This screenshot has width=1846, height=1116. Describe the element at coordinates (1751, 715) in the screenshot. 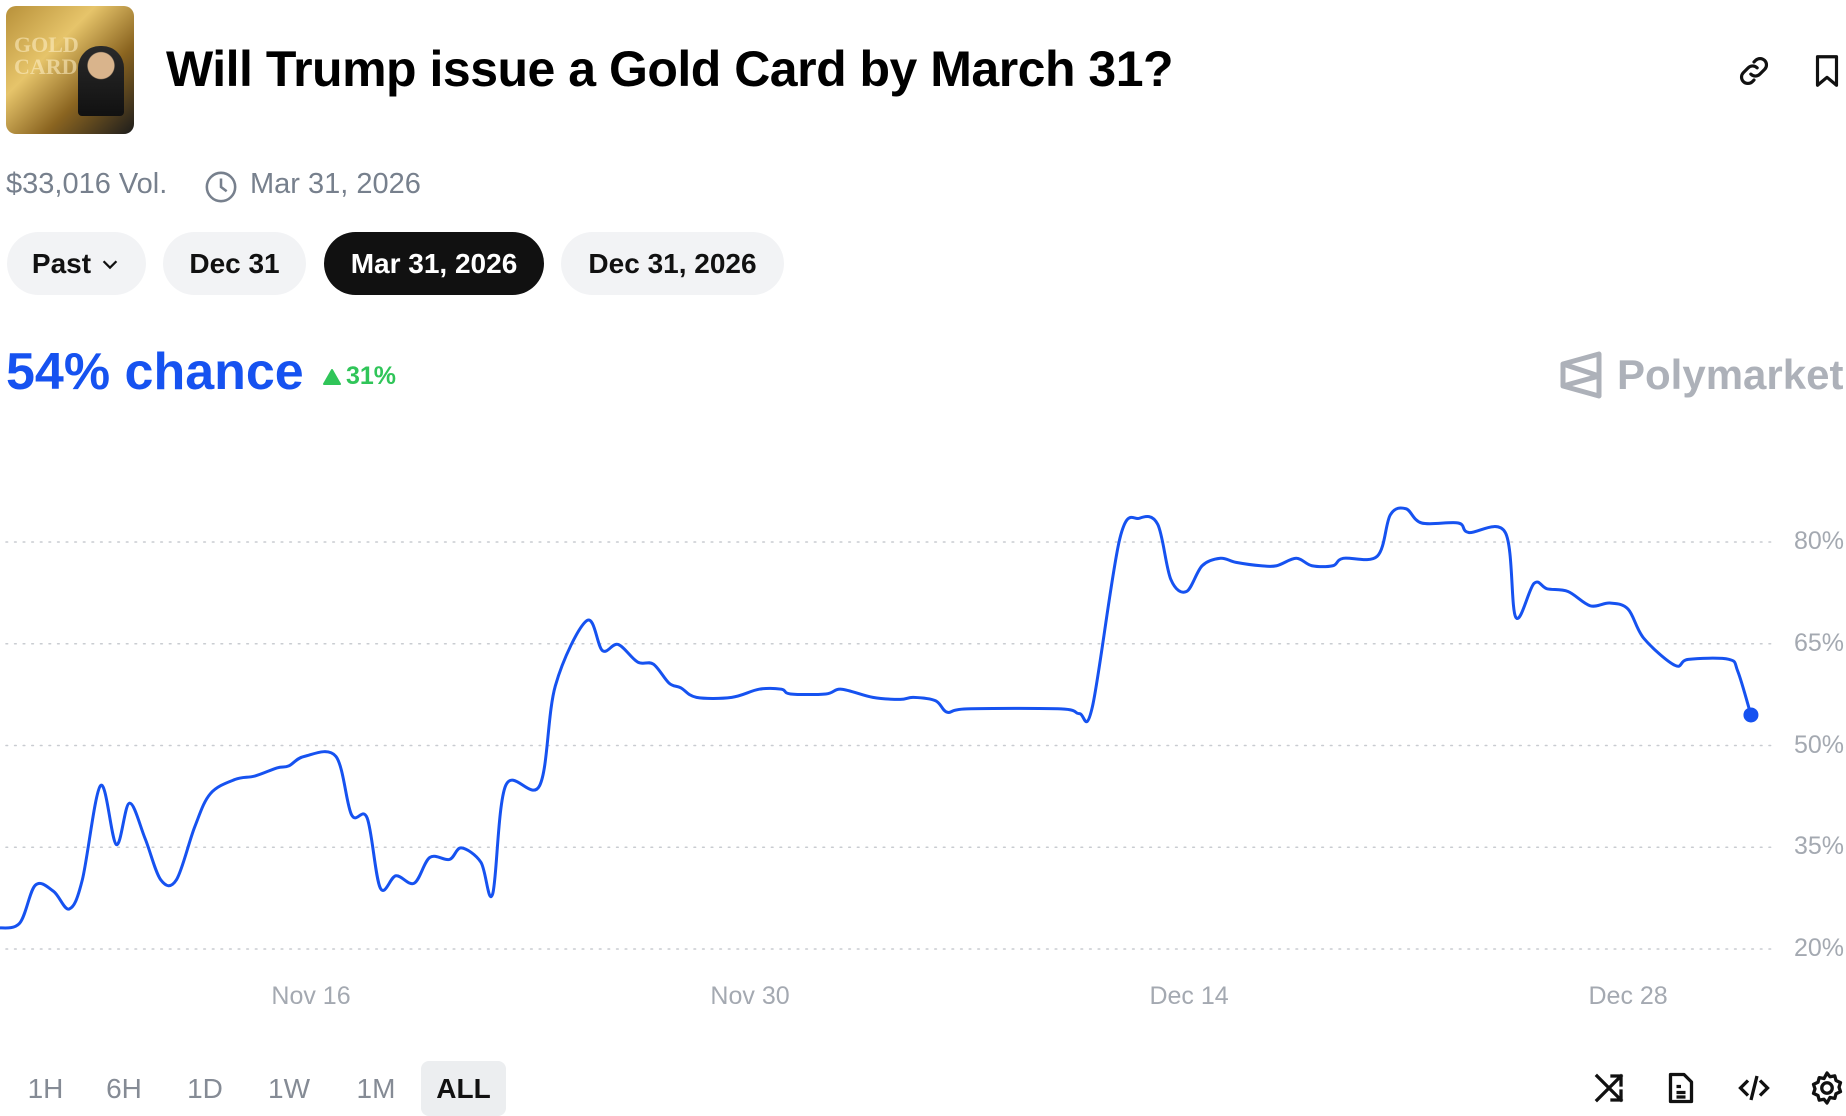

I see `last-point-marker` at that location.